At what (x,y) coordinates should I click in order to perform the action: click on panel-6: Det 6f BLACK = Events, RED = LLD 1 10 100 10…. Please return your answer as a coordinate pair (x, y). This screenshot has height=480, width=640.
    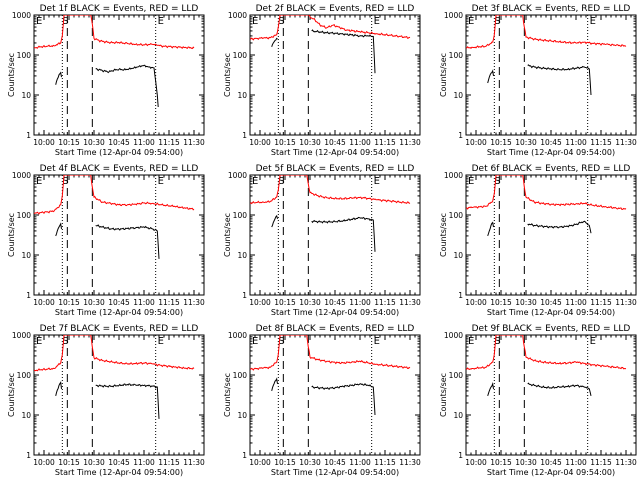
    Looking at the image, I should click on (538, 240).